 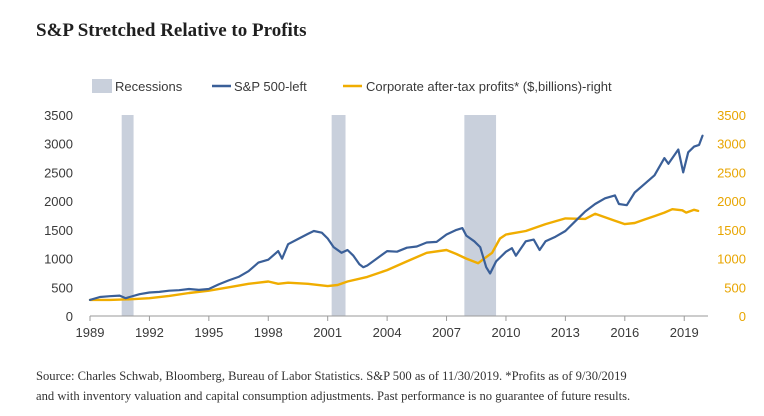 What do you see at coordinates (149, 332) in the screenshot?
I see `x-tick-label: 1992` at bounding box center [149, 332].